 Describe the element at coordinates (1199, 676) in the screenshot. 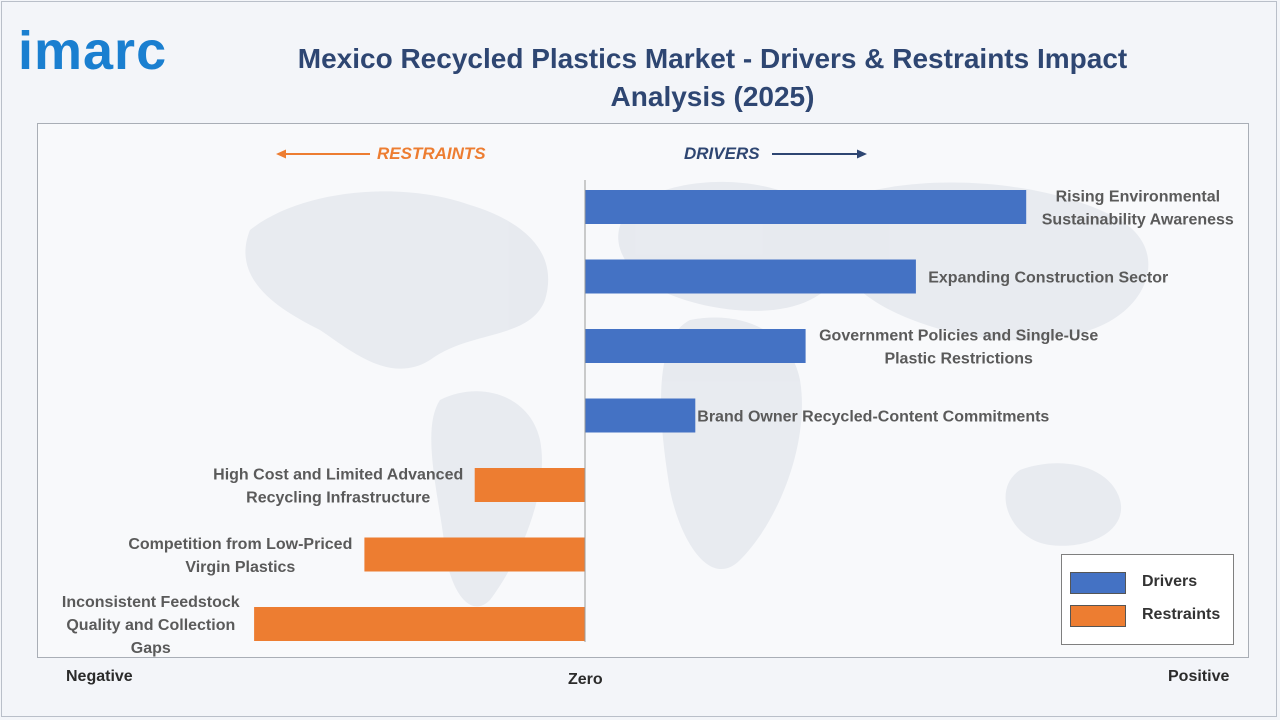

I see `axis-positive-label: Positive` at that location.